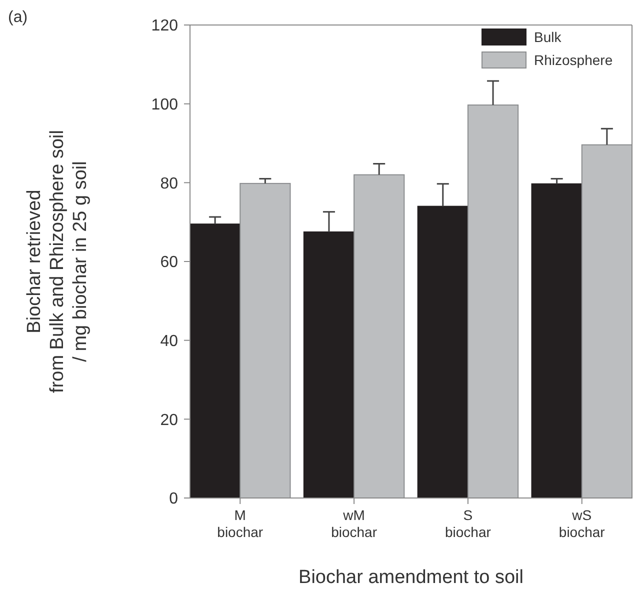 This screenshot has height=589, width=643. Describe the element at coordinates (169, 420) in the screenshot. I see `y-tick-label: 20` at that location.